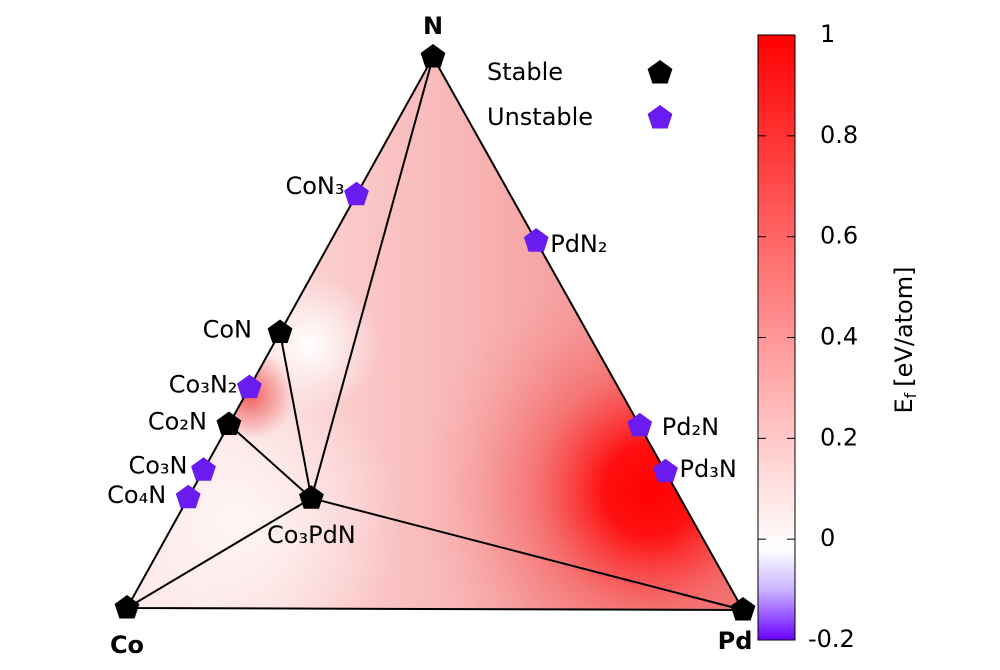 The width and height of the screenshot is (1000, 670). Describe the element at coordinates (314, 186) in the screenshot. I see `point-label: CoN₃` at that location.